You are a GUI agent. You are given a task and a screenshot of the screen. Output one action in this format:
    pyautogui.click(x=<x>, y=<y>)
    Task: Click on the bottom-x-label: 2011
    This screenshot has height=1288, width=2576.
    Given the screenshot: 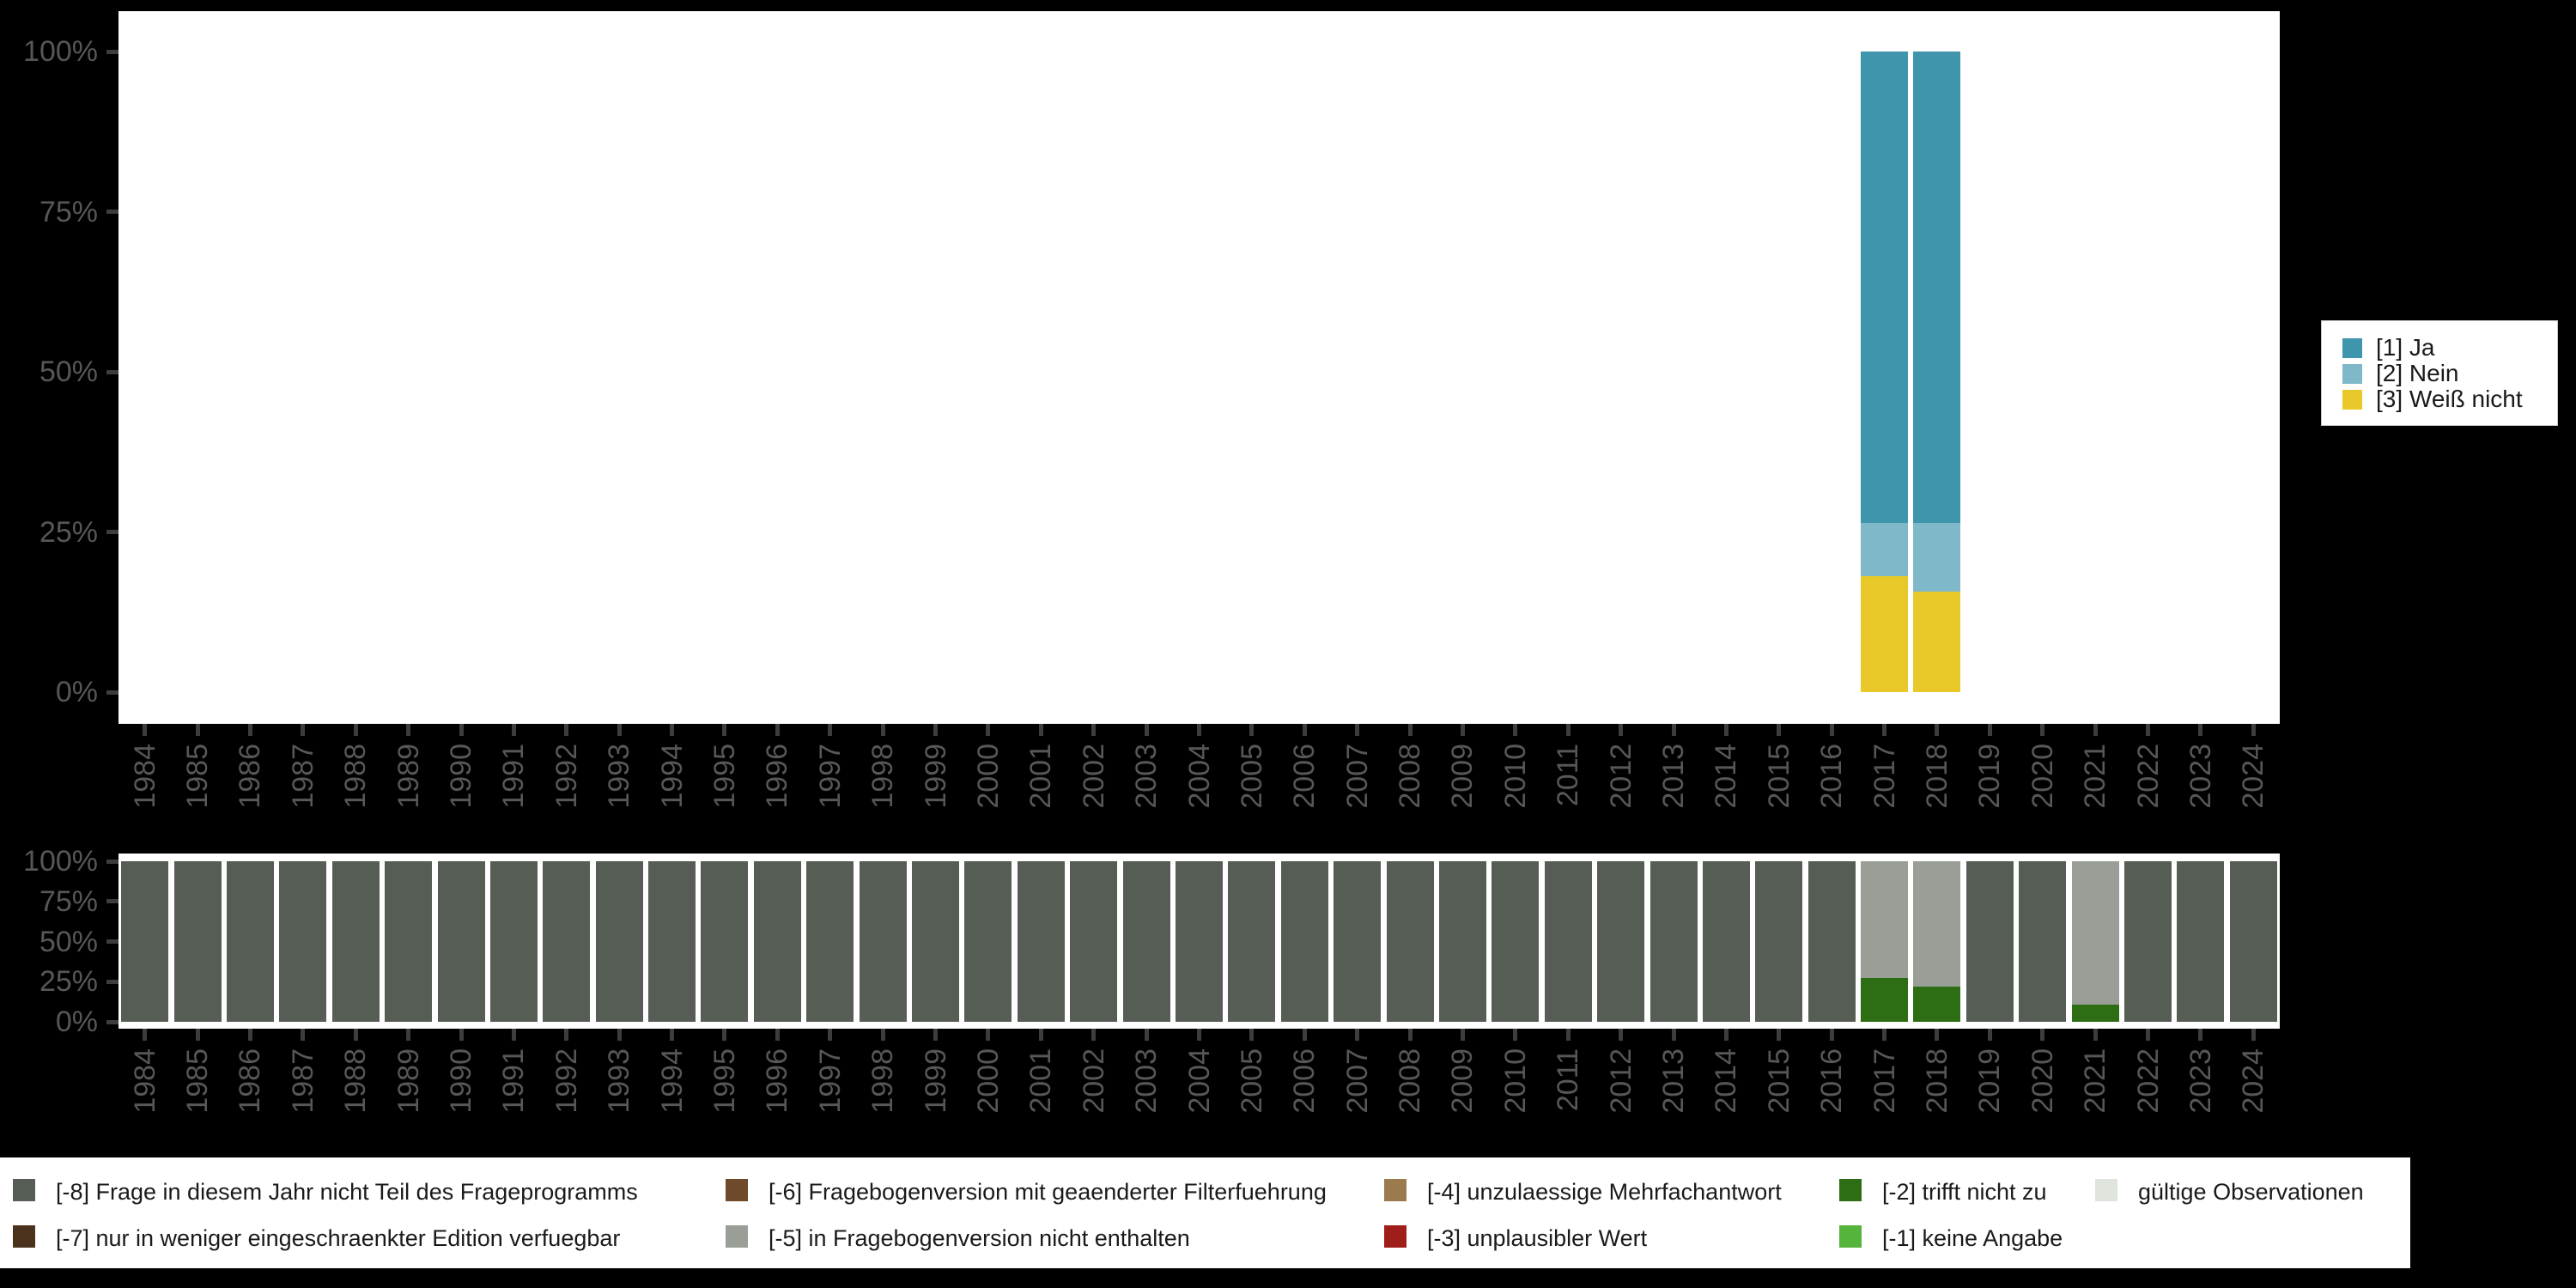 What is the action you would take?
    pyautogui.click(x=1568, y=1080)
    